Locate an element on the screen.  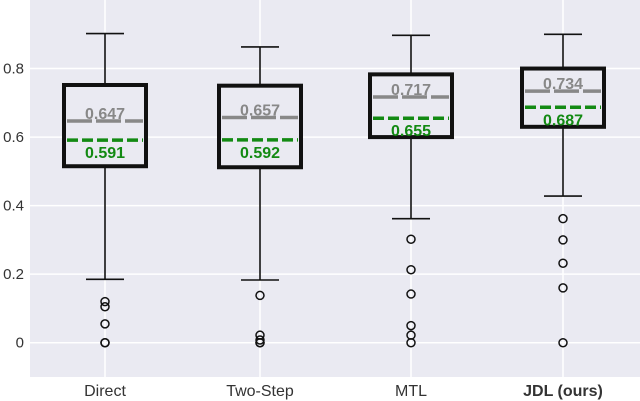
y-tick-label: 0.2 is located at coordinates (13, 274).